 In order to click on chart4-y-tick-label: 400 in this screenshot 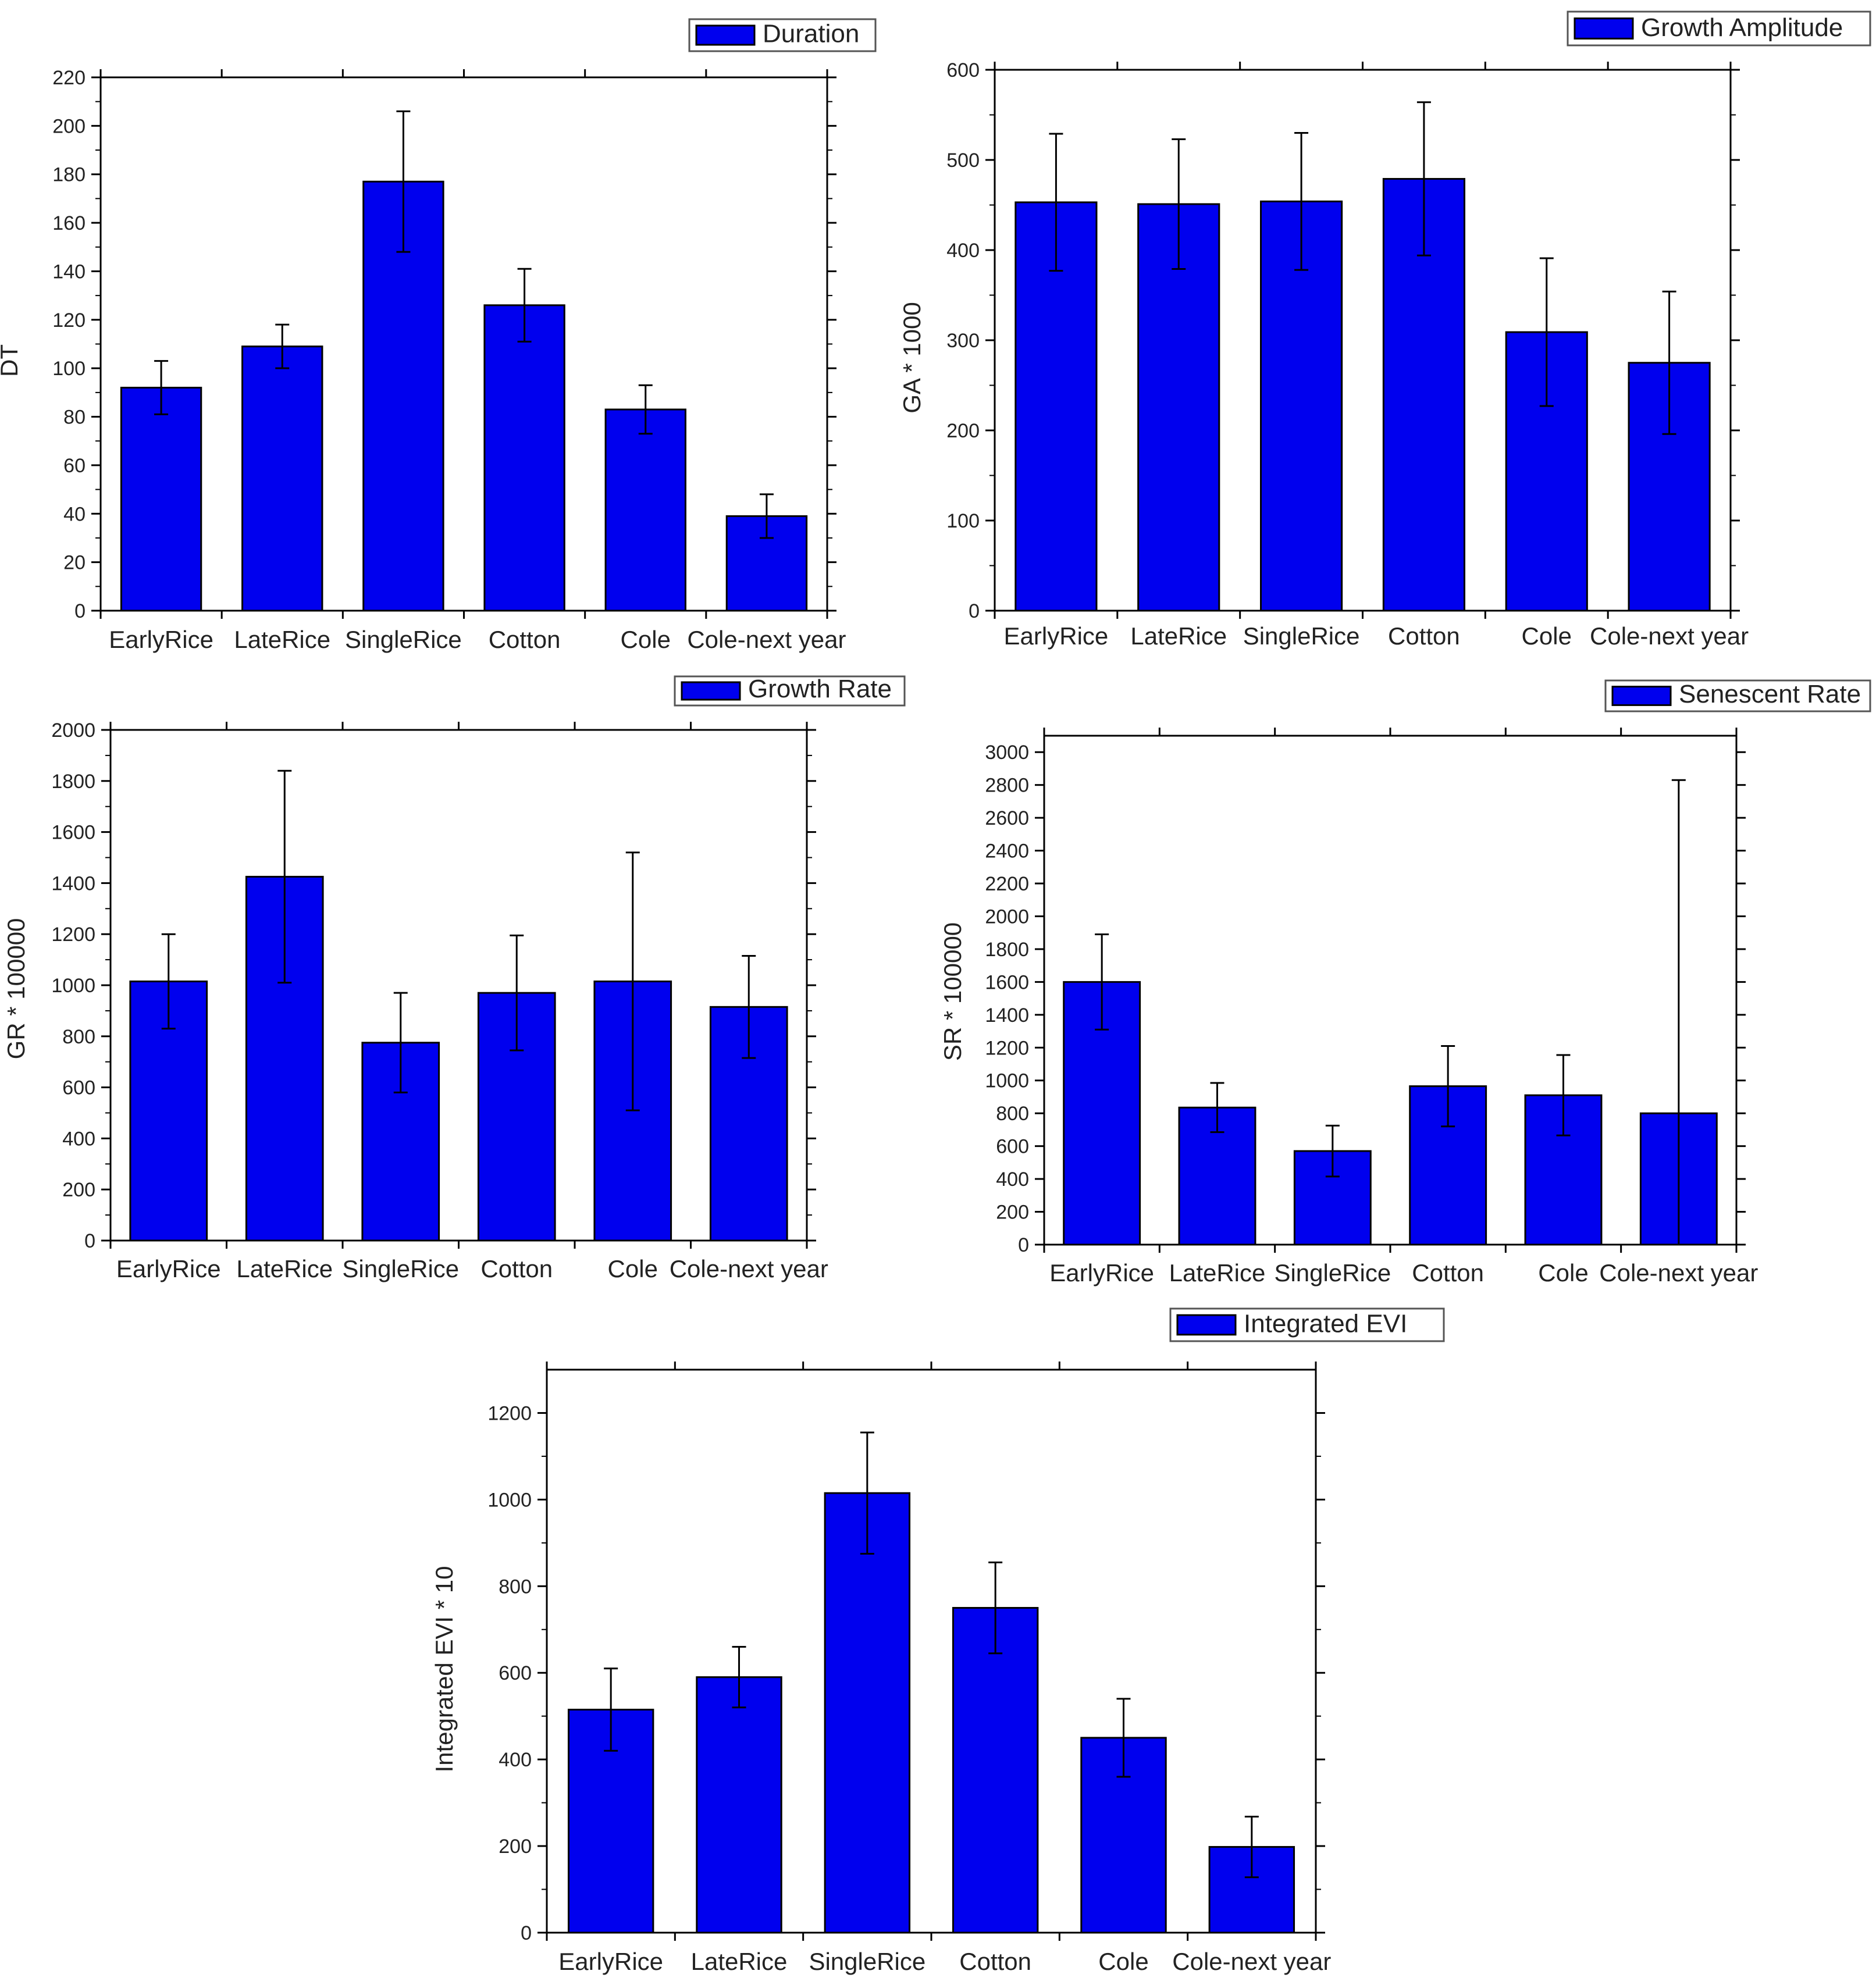, I will do `click(1012, 1179)`.